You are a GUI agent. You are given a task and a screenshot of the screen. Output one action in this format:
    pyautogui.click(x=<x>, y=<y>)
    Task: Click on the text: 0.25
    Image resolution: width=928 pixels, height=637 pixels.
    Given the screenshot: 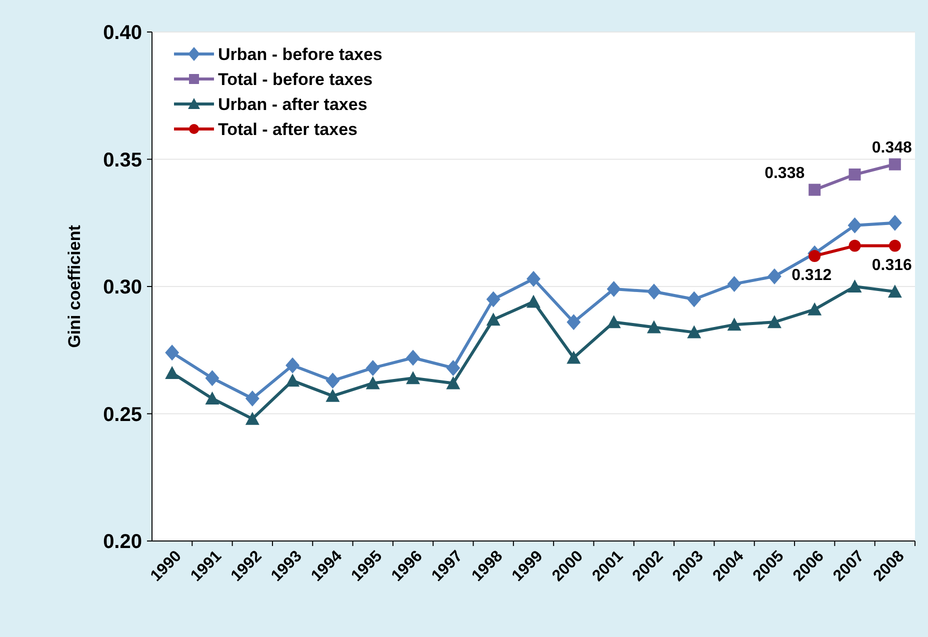 What is the action you would take?
    pyautogui.click(x=122, y=415)
    